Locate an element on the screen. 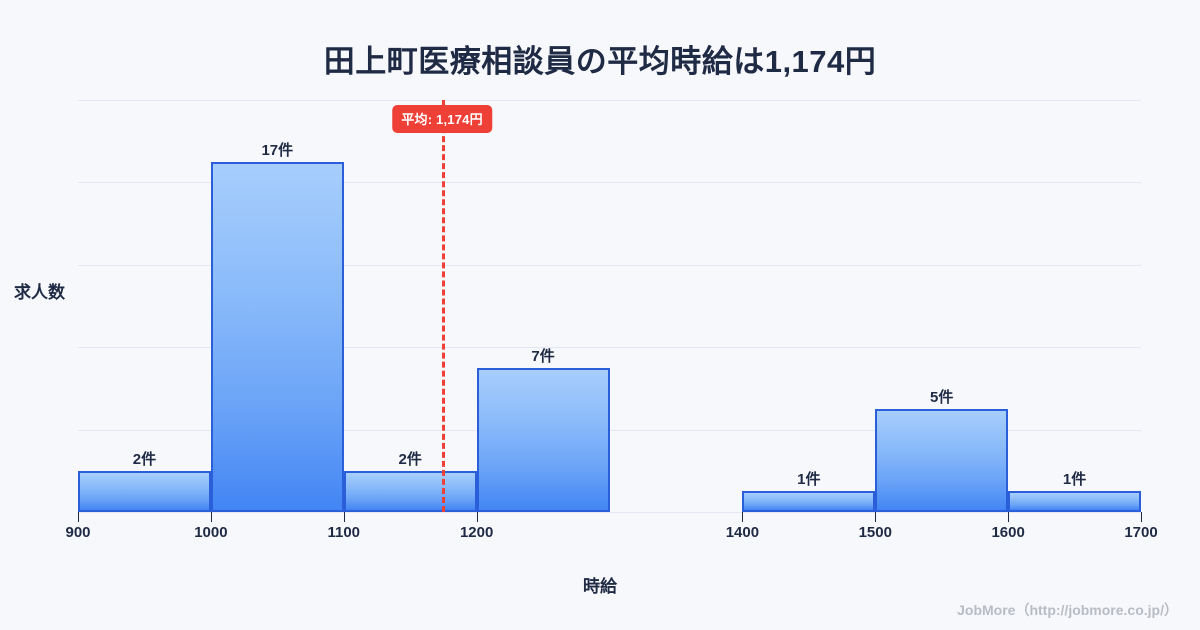 This screenshot has width=1200, height=630. bar-value-label: 17件 is located at coordinates (277, 150).